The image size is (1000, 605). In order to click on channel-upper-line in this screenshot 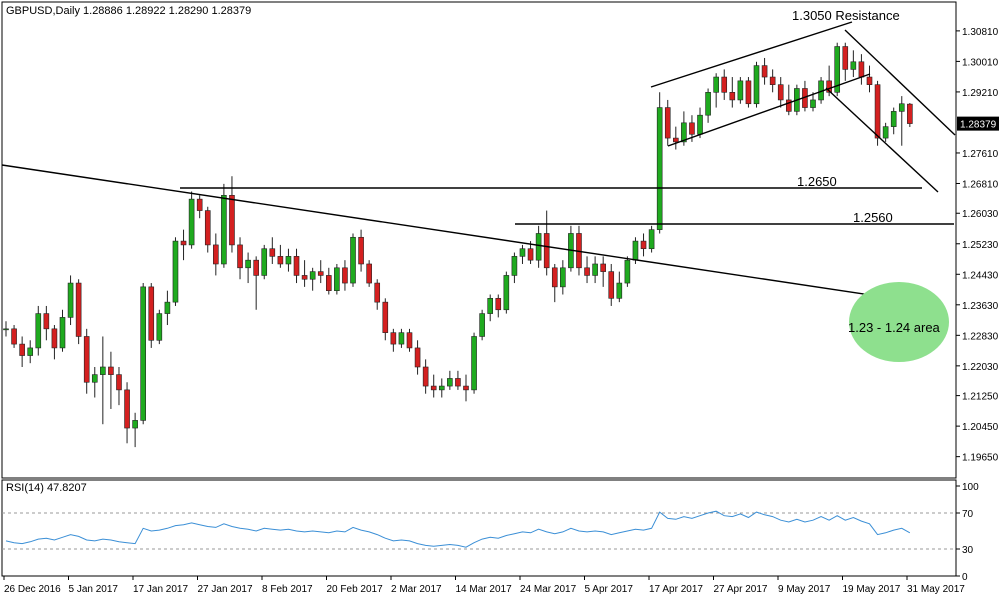, I will do `click(751, 54)`.